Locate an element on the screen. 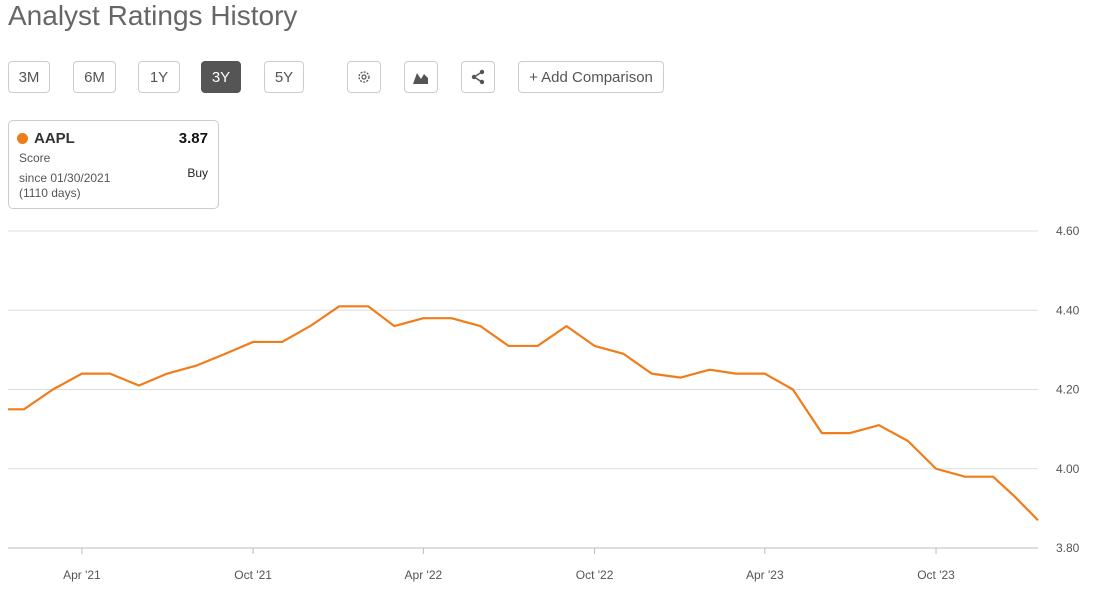 This screenshot has height=603, width=1118. share-button is located at coordinates (478, 77).